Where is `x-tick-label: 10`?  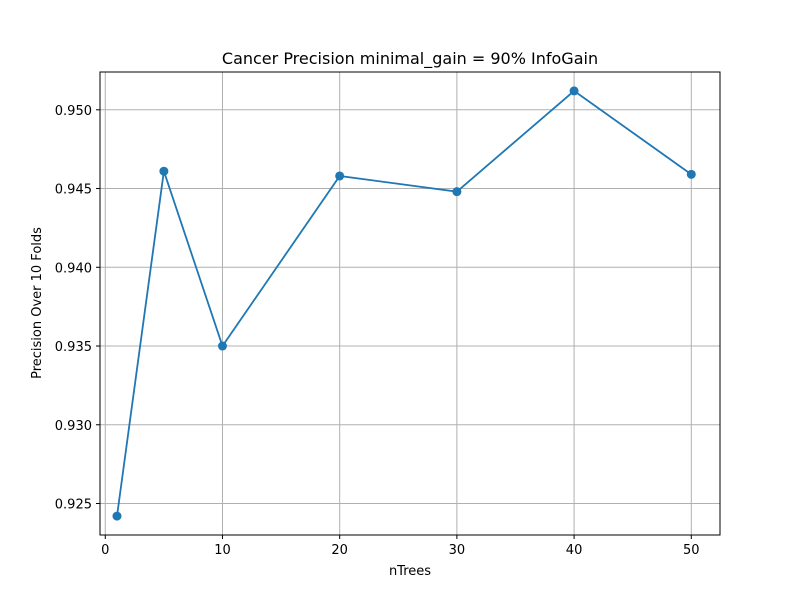
x-tick-label: 10 is located at coordinates (222, 550).